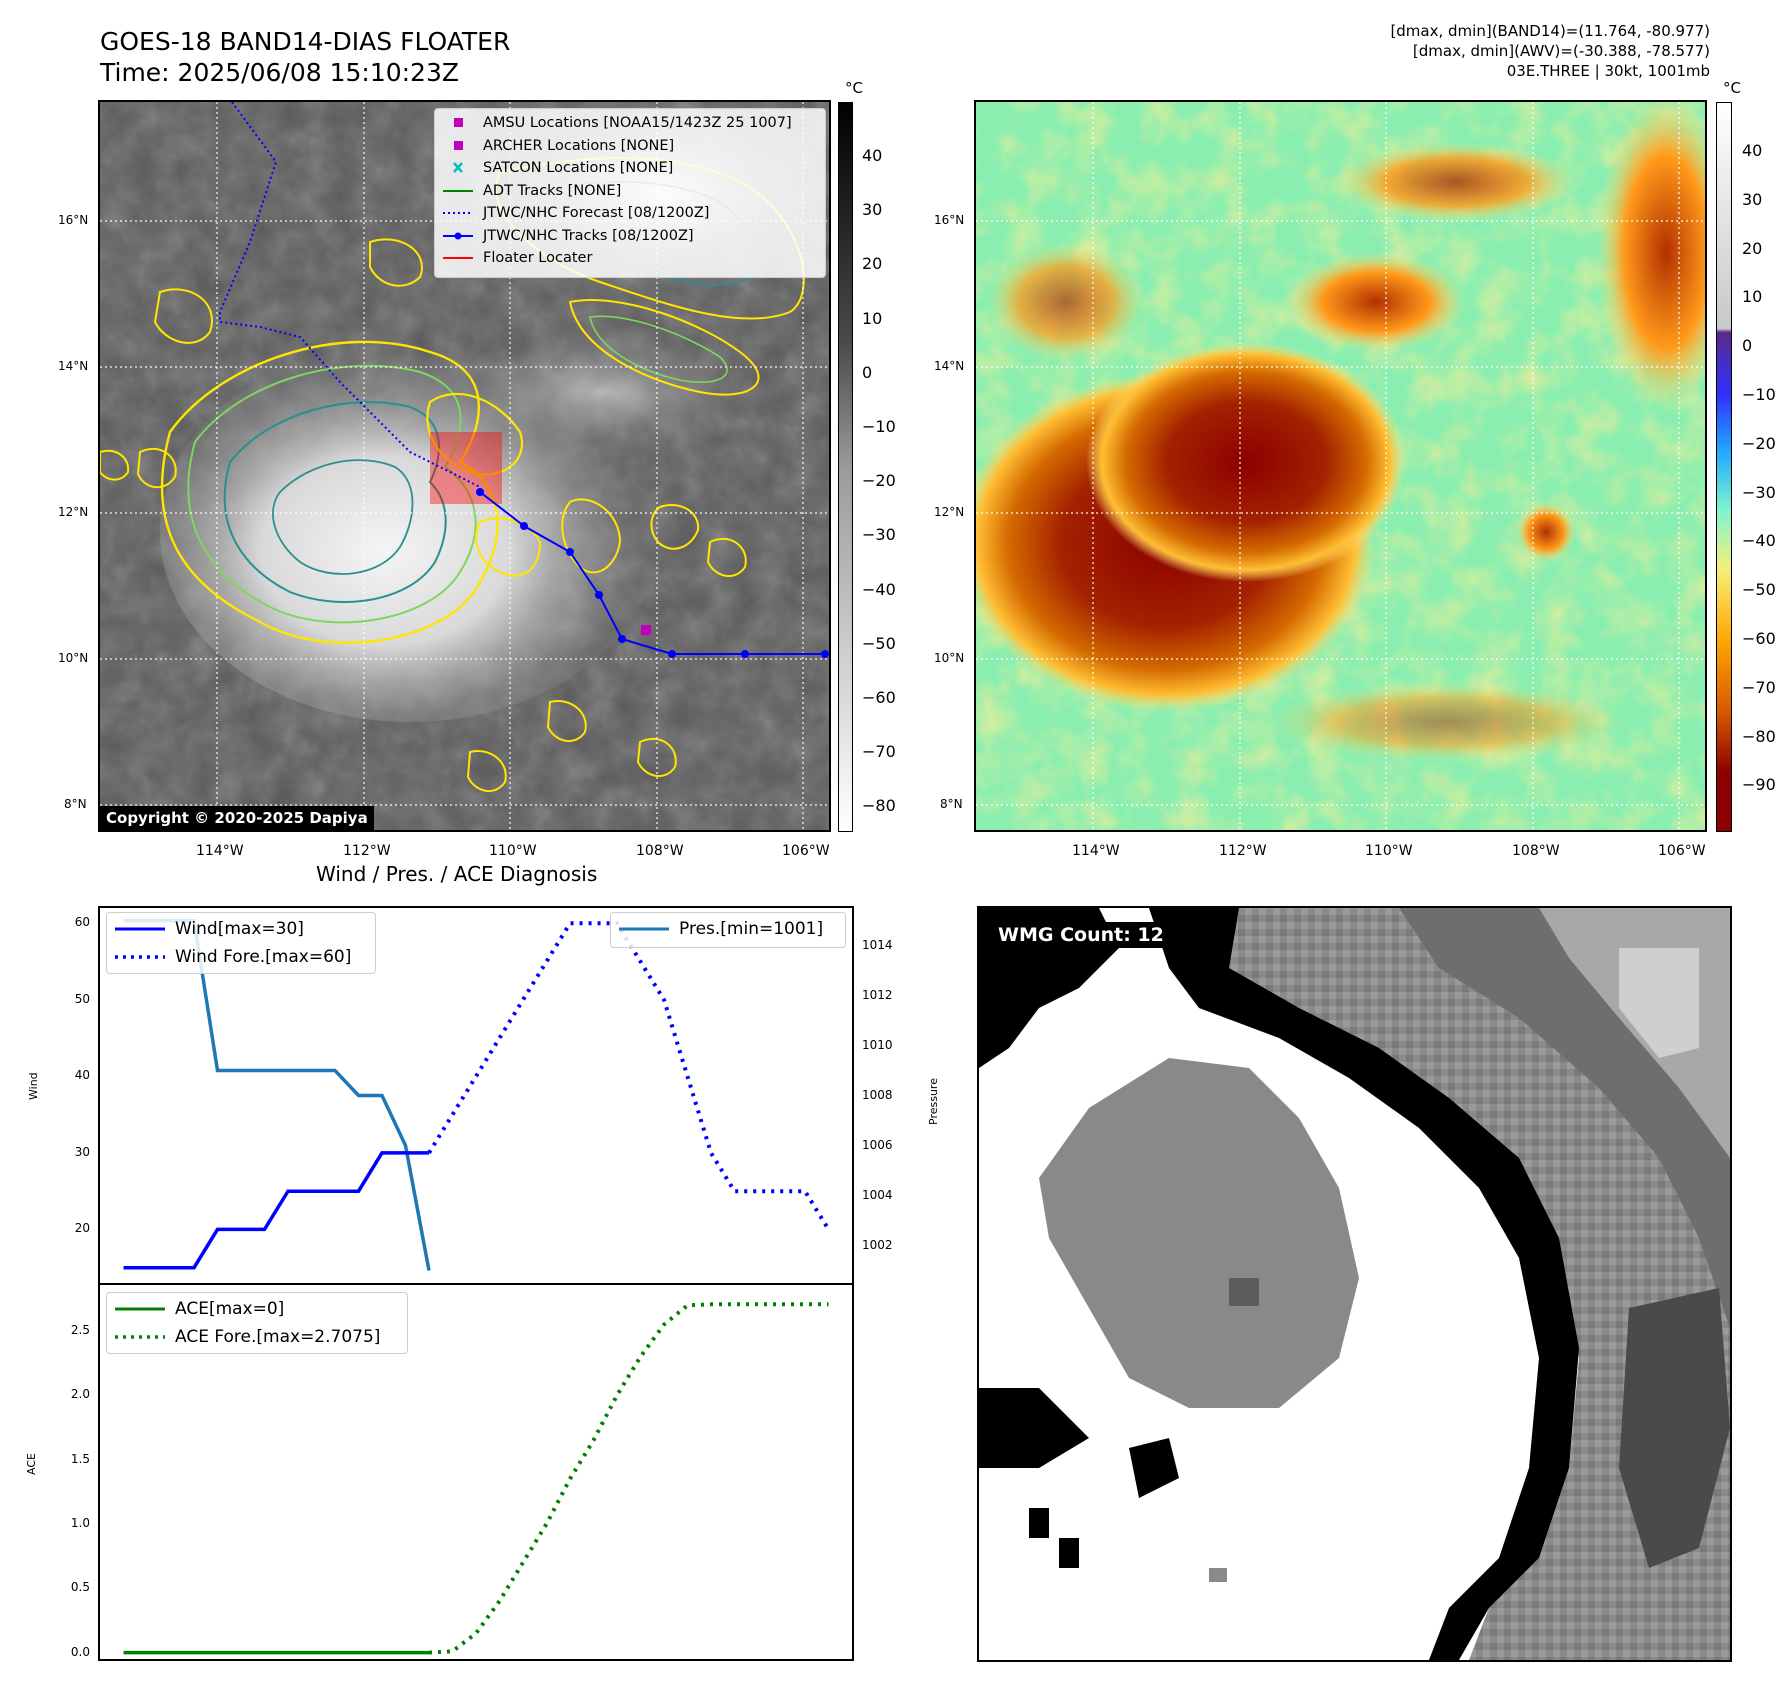  What do you see at coordinates (879, 697) in the screenshot?
I see `gray-colorbar-tick: −60` at bounding box center [879, 697].